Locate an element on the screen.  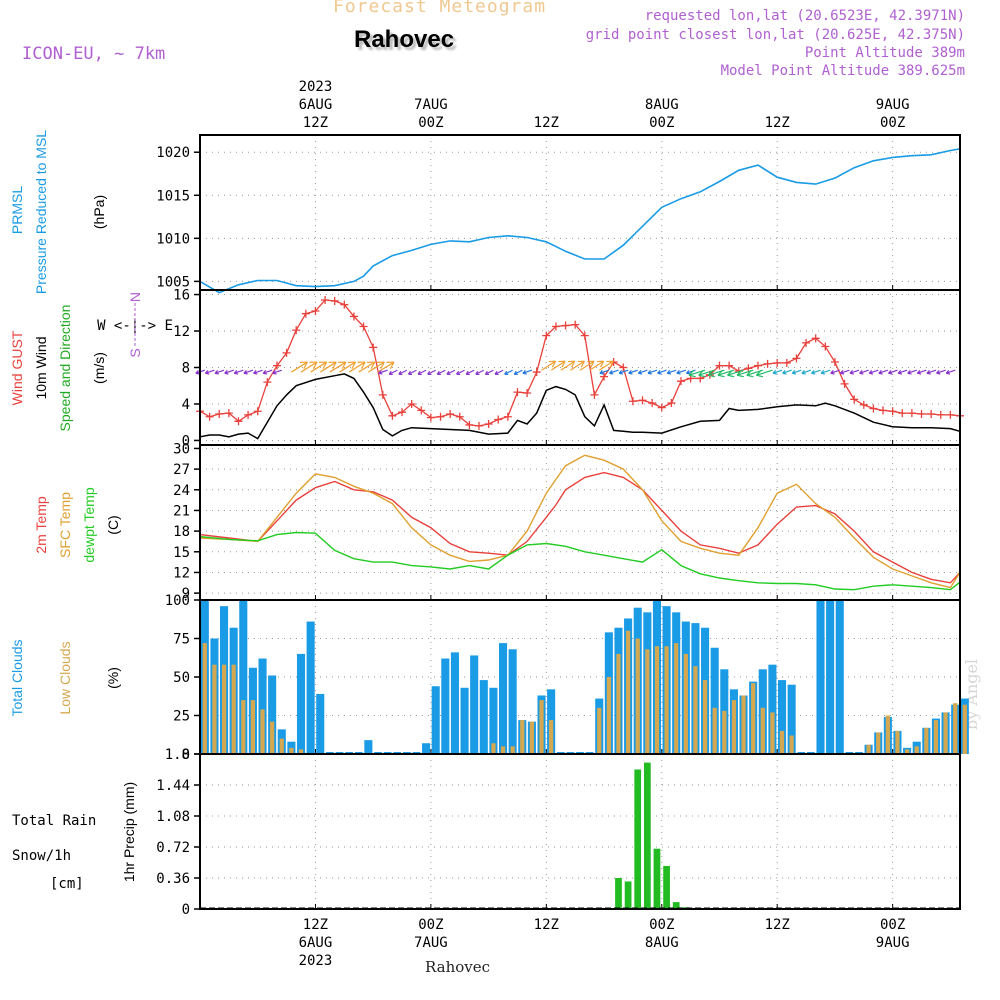
requested-coordinates: requested lon,lat (20.6523E, 42.3971N) is located at coordinates (804, 16).